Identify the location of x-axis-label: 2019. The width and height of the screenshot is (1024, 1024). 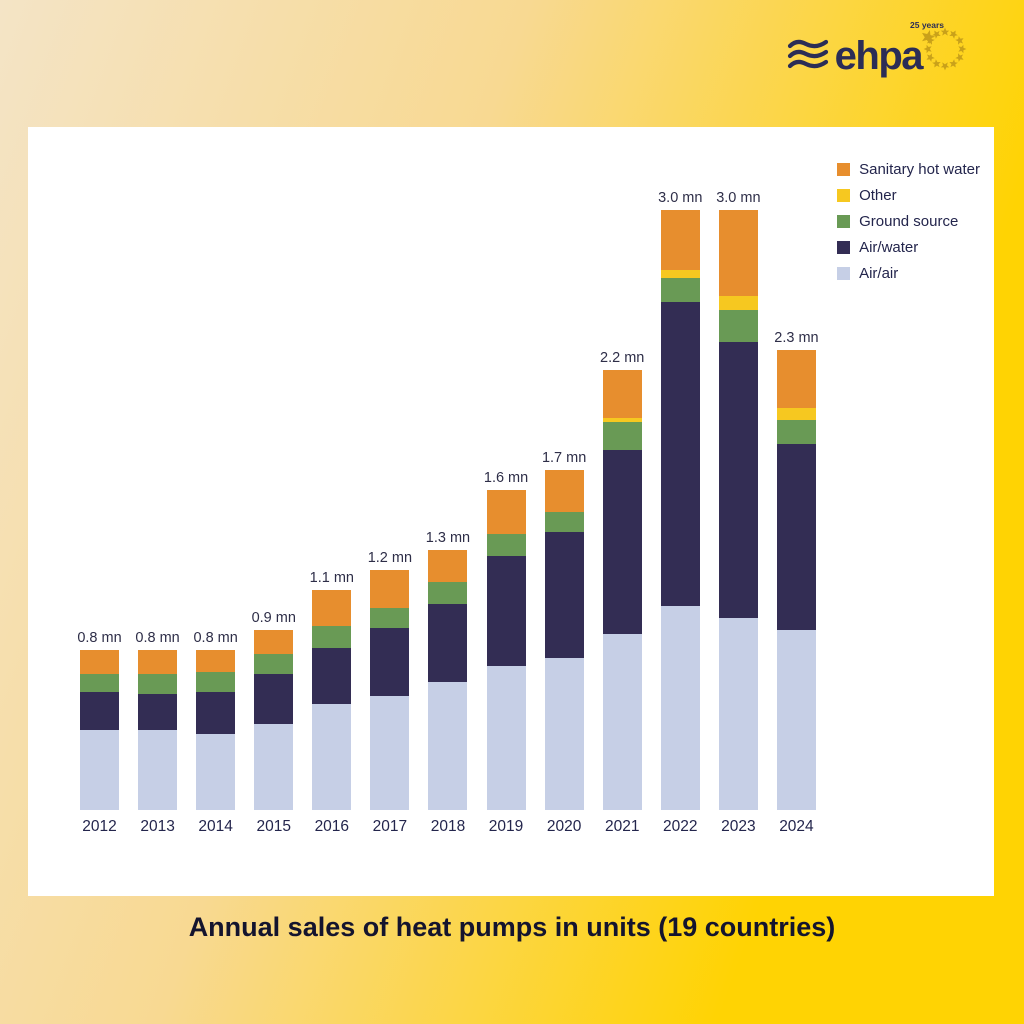
(506, 826).